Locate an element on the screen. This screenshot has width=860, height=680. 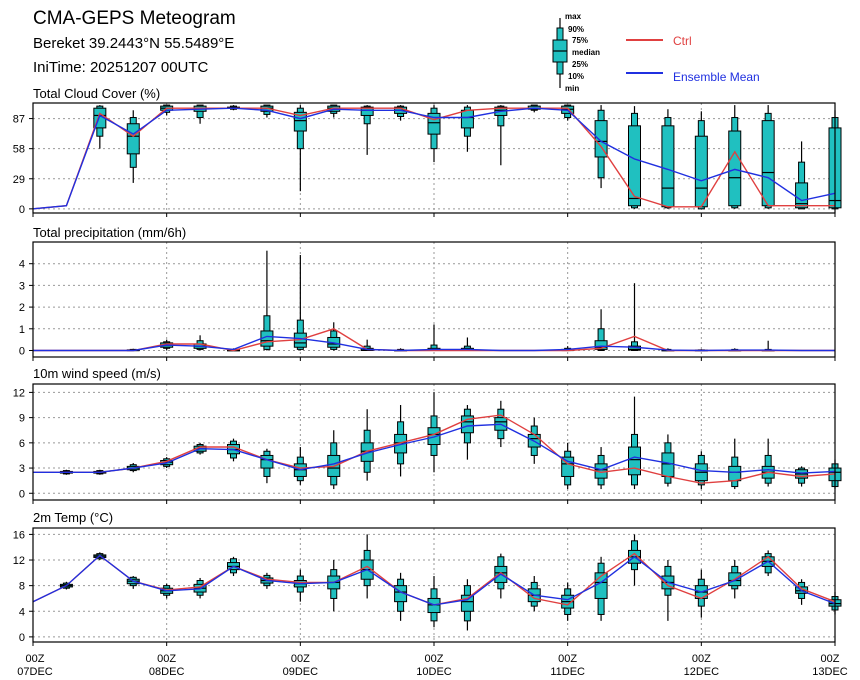
init-time-label: IniTime: 20251207 00UTC is located at coordinates (121, 67).